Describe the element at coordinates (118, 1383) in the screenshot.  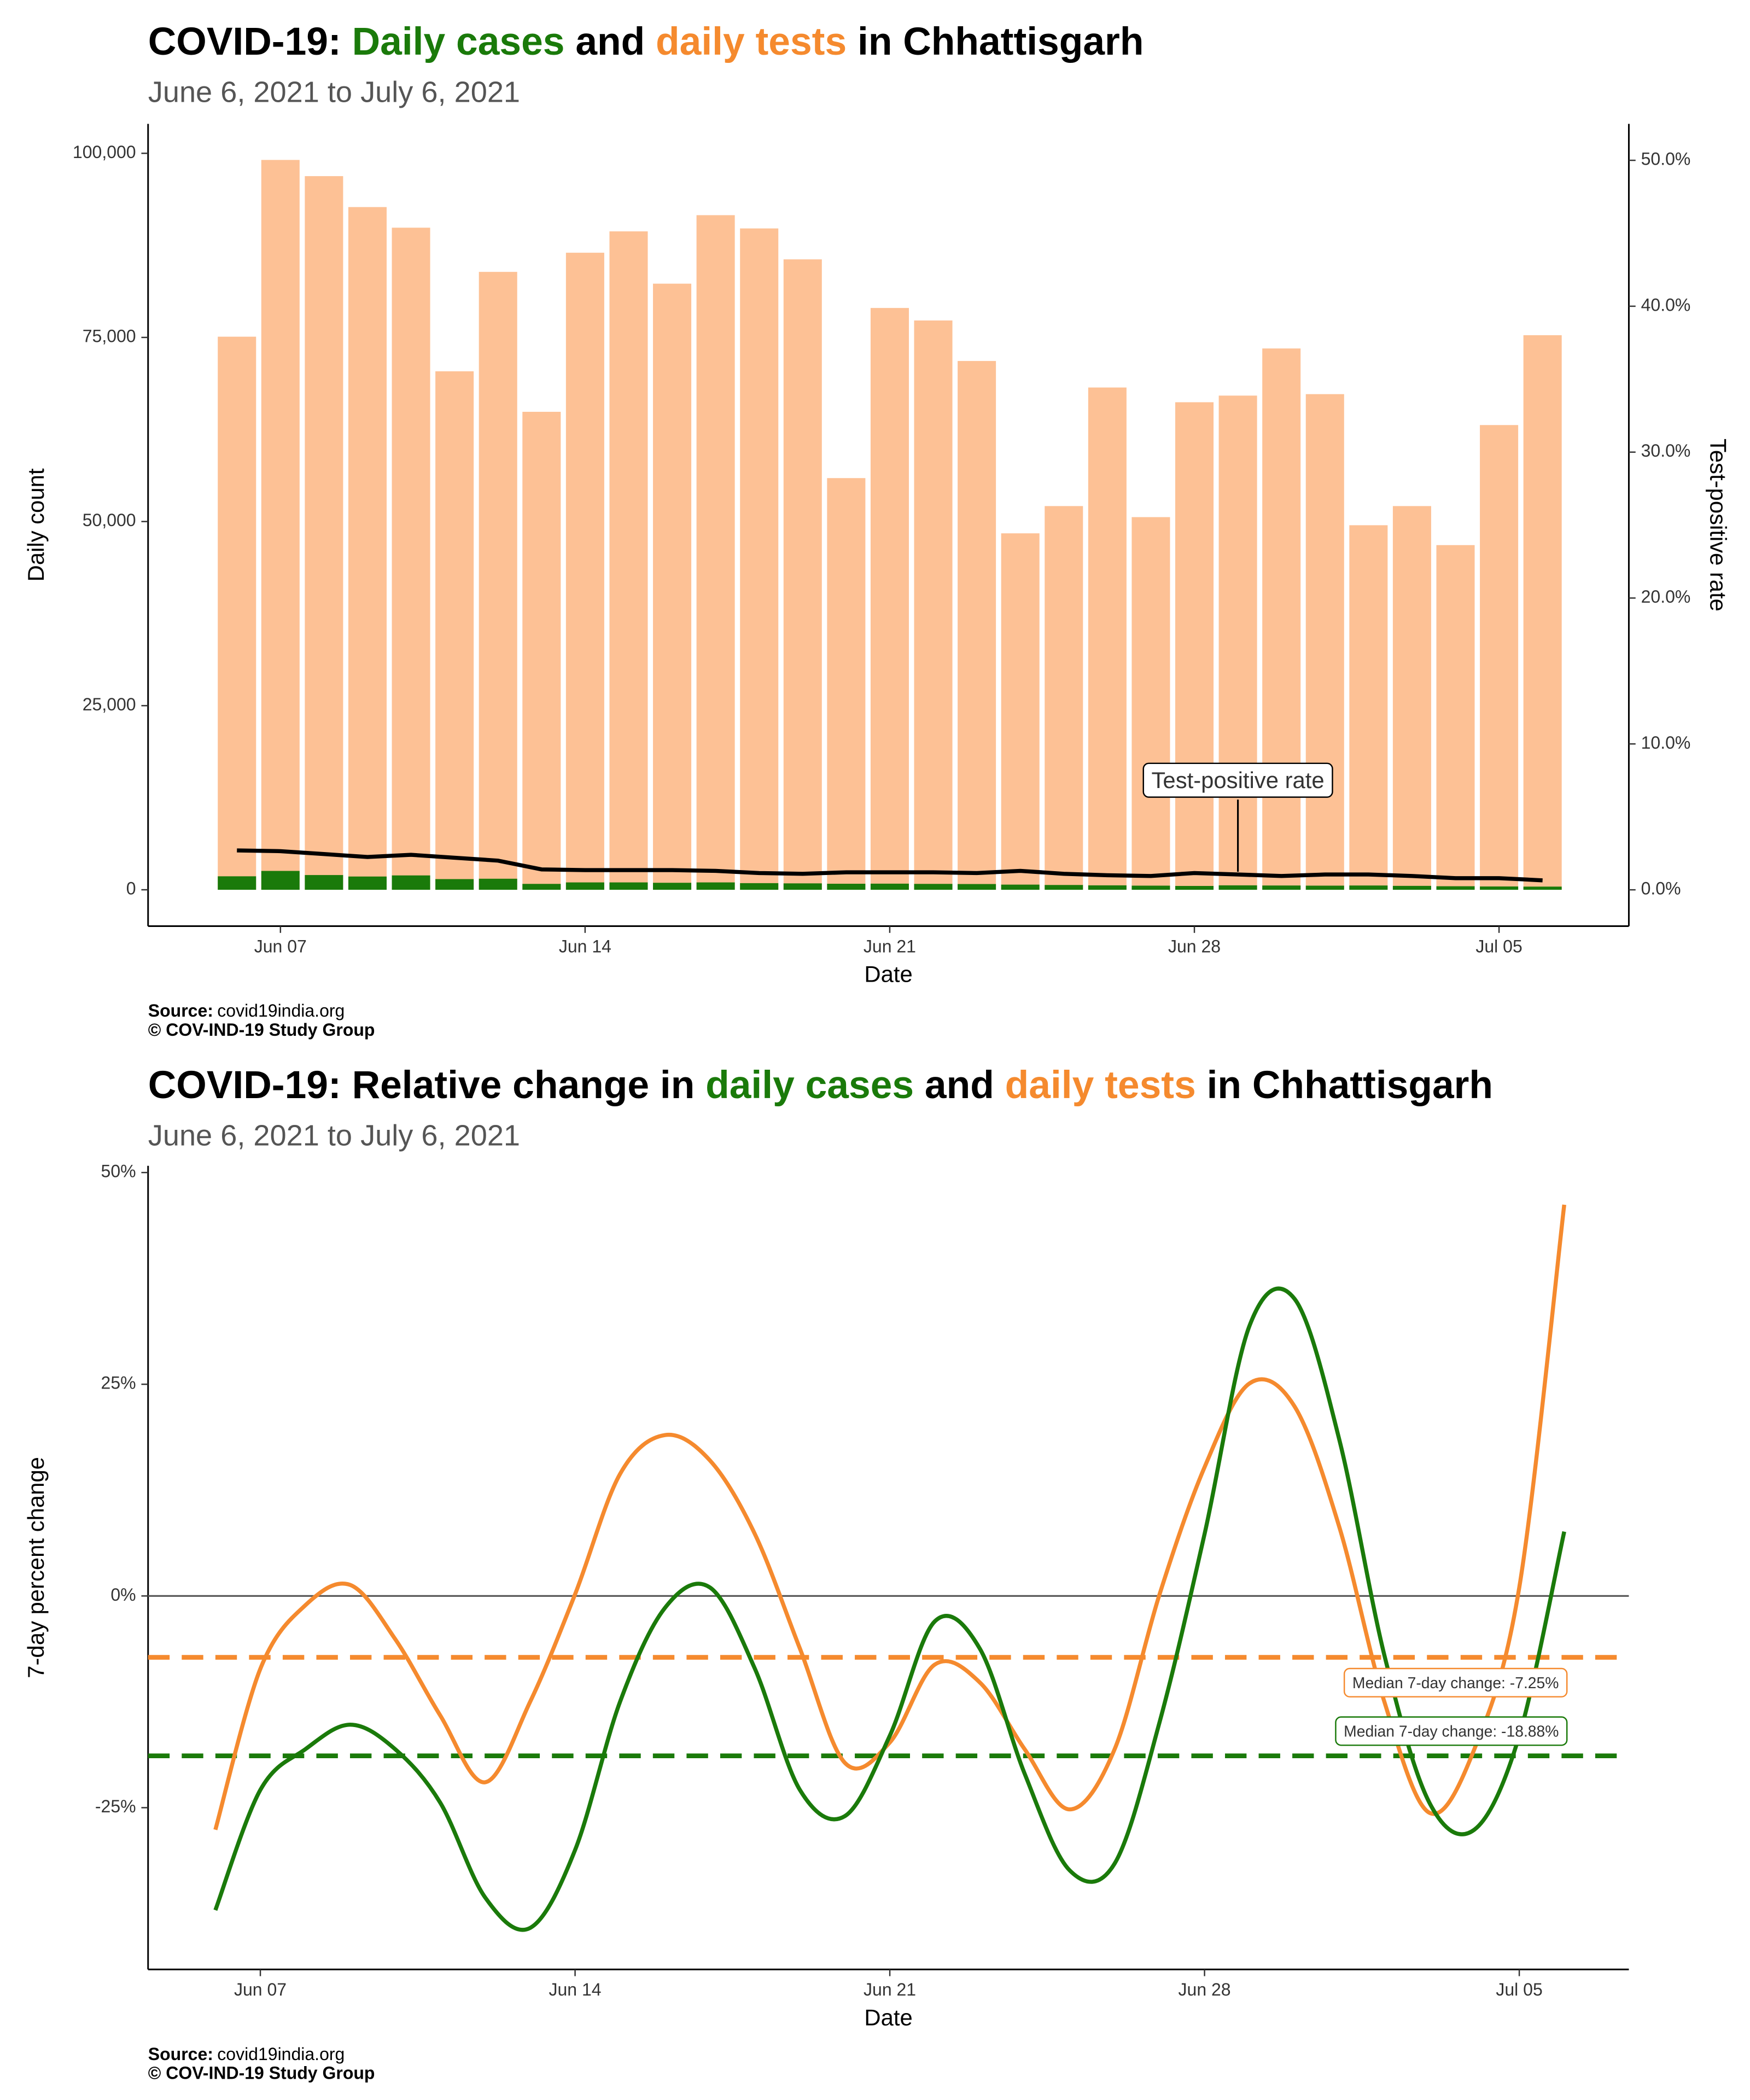
I see `y-tick-label: 25%` at that location.